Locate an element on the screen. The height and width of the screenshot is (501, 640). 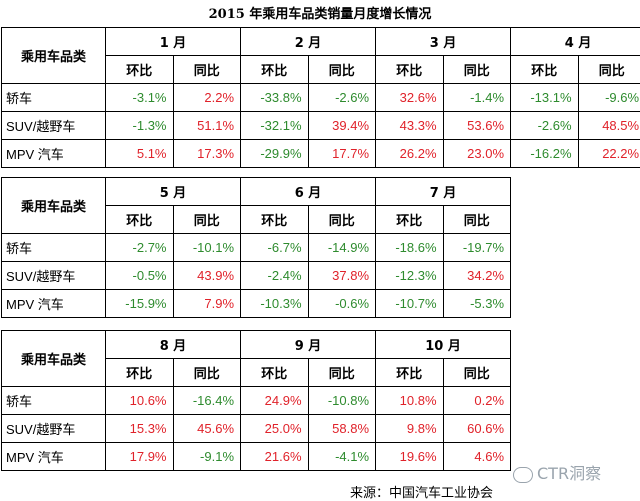
value-cell: 17.7% is located at coordinates (342, 154).